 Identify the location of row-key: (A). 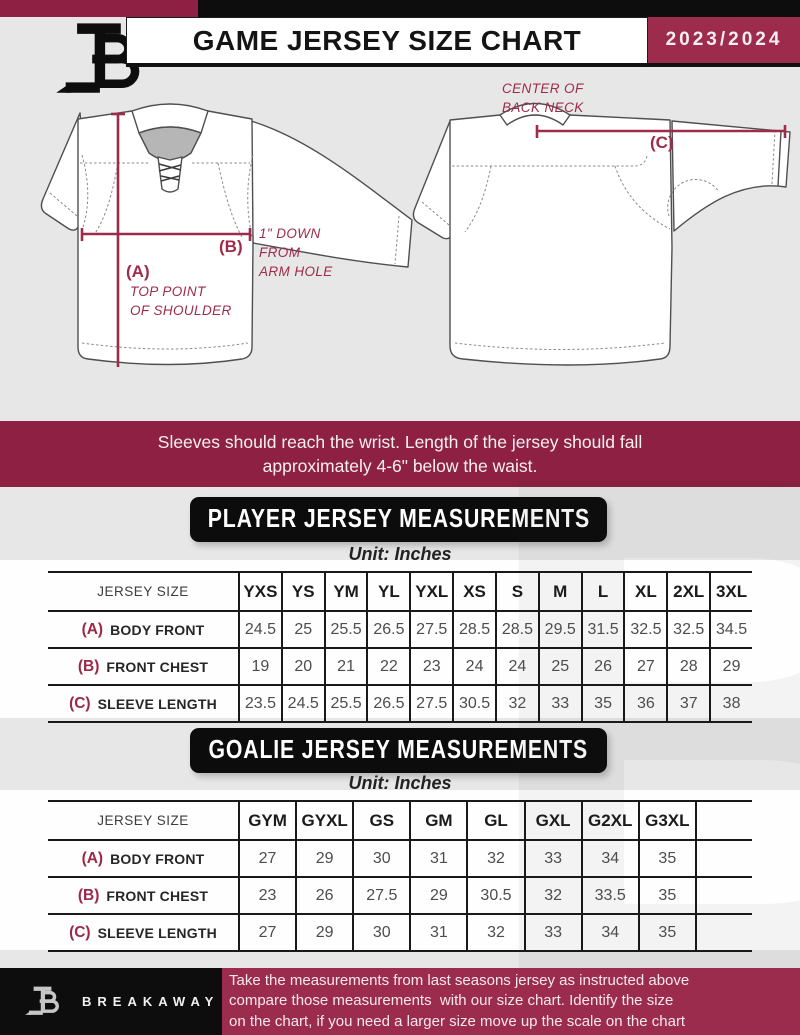
(92, 858).